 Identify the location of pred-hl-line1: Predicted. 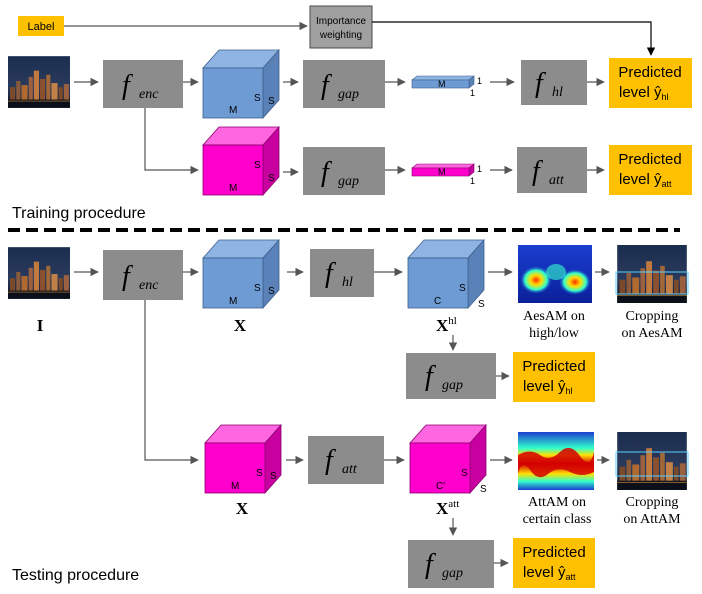
(649, 72).